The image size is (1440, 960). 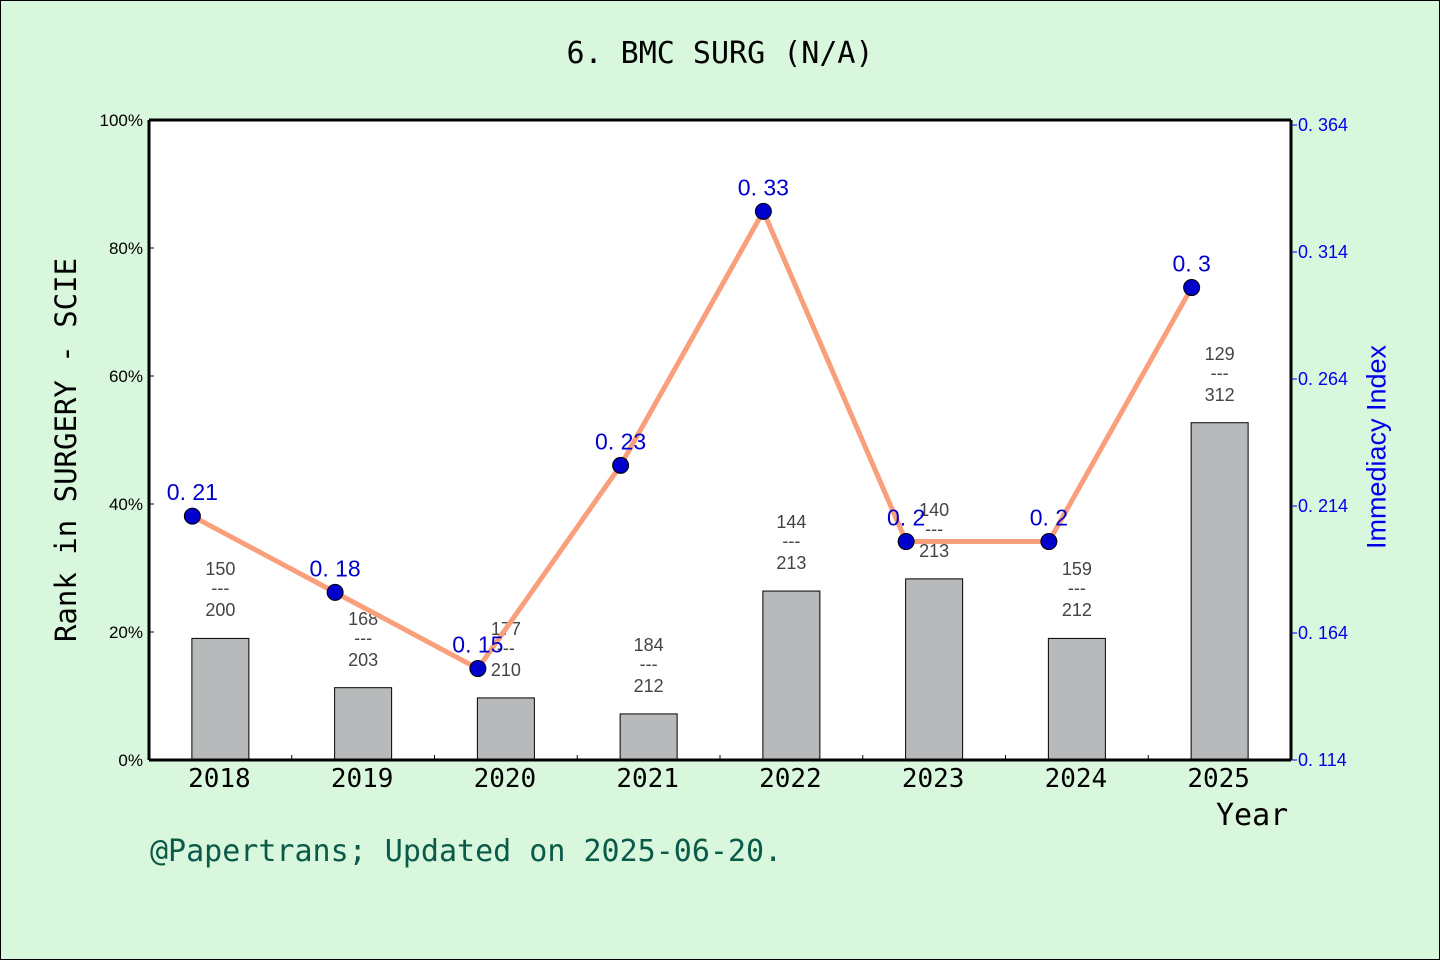 What do you see at coordinates (1220, 354) in the screenshot?
I see `bar-label-rank: 129` at bounding box center [1220, 354].